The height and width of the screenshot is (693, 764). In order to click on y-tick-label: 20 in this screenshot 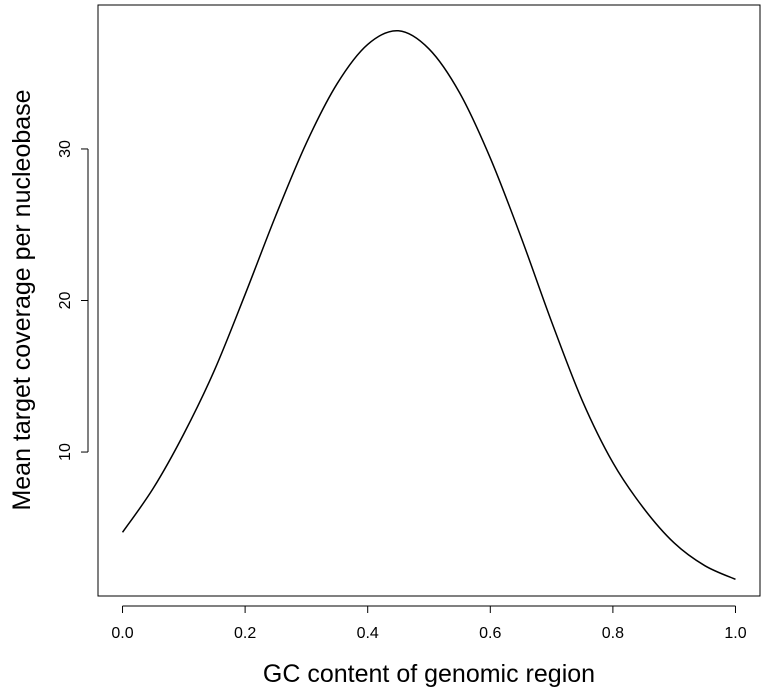, I will do `click(65, 301)`.